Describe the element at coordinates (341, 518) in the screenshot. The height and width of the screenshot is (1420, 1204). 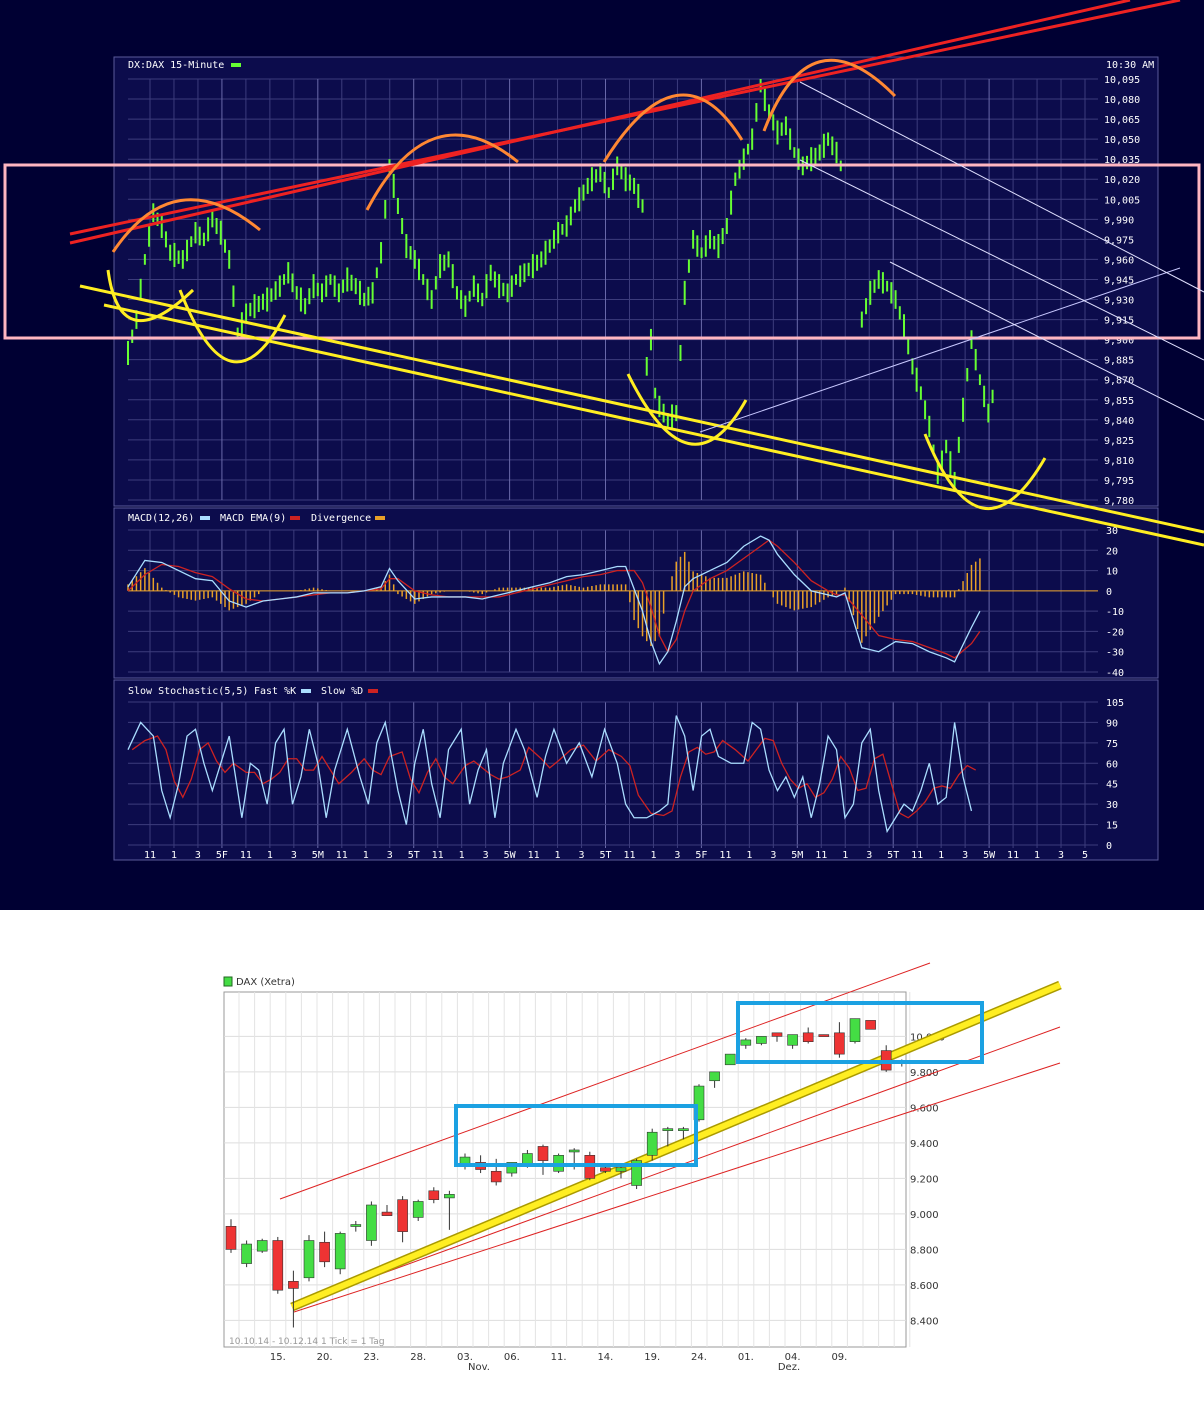
I see `divergence-label: Divergence` at that location.